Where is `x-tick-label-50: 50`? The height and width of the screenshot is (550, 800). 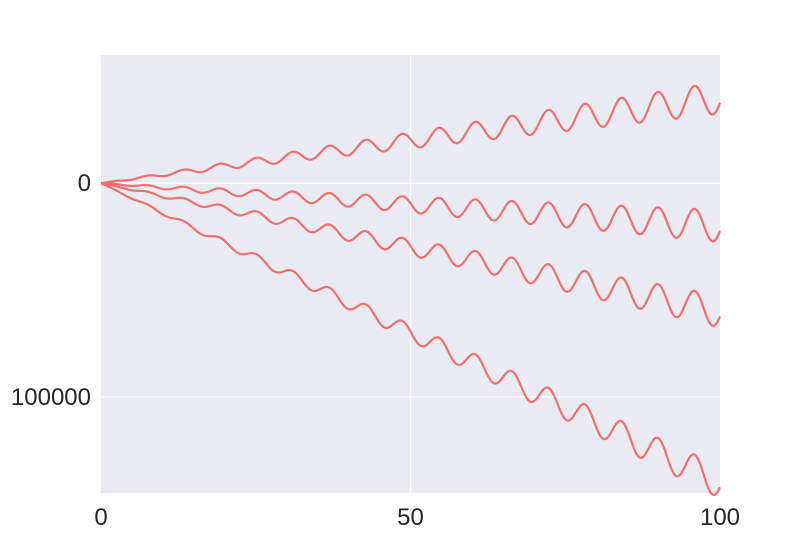 x-tick-label-50: 50 is located at coordinates (410, 517).